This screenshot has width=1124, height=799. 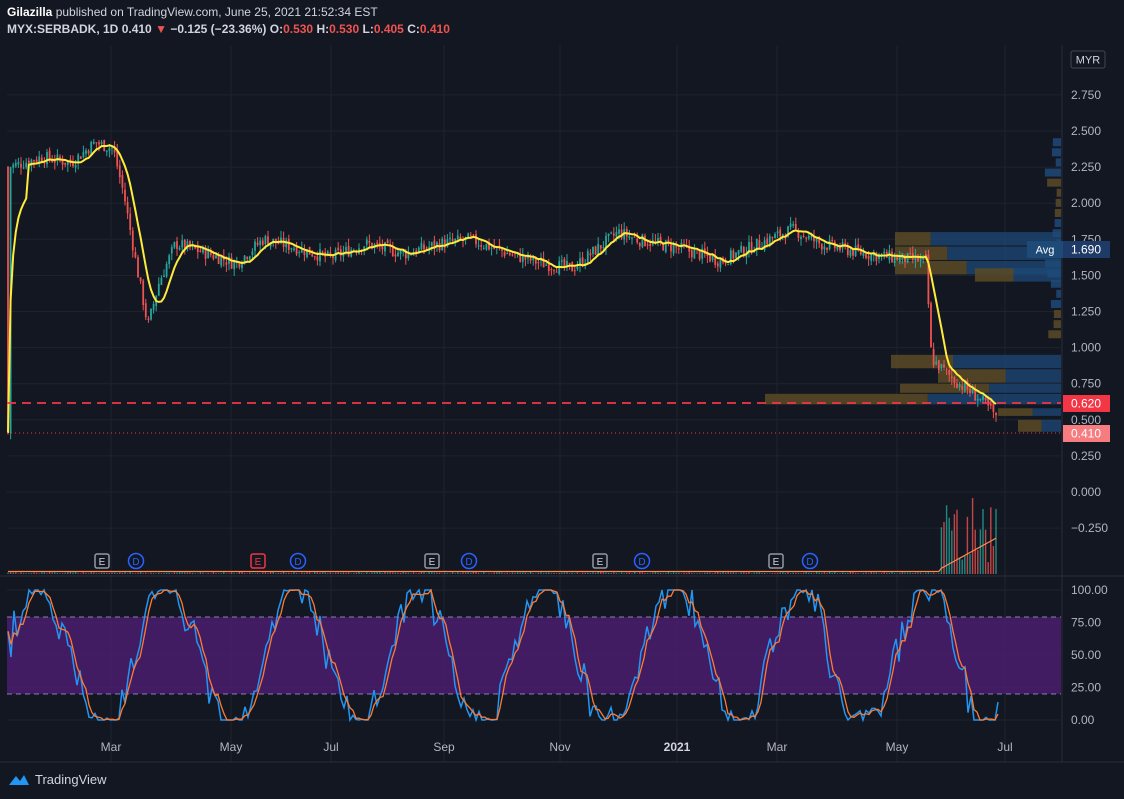 What do you see at coordinates (30, 12) in the screenshot?
I see `author-name: Gilazilla` at bounding box center [30, 12].